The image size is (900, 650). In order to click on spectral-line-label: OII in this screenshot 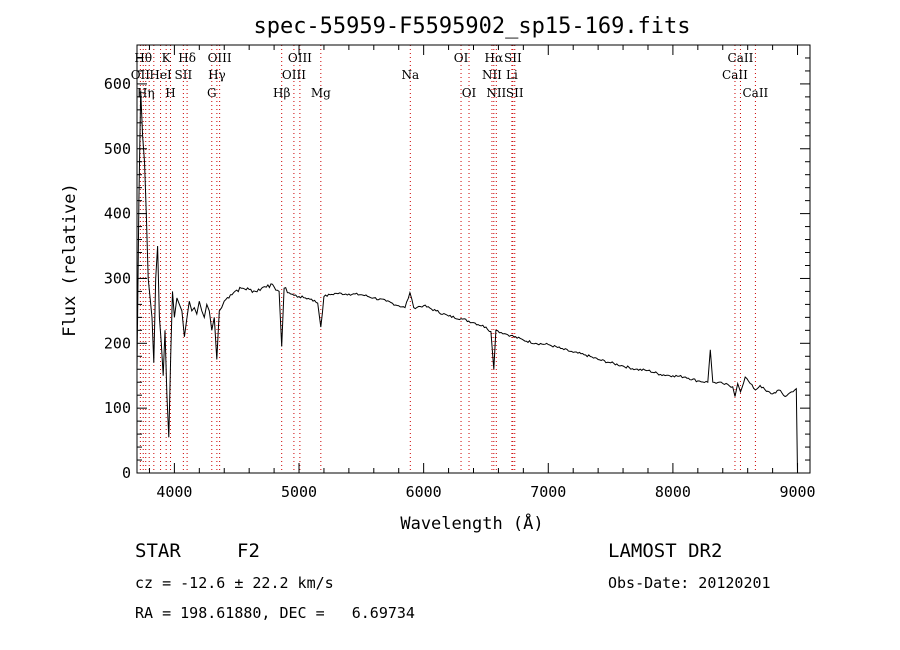, I will do `click(141, 75)`.